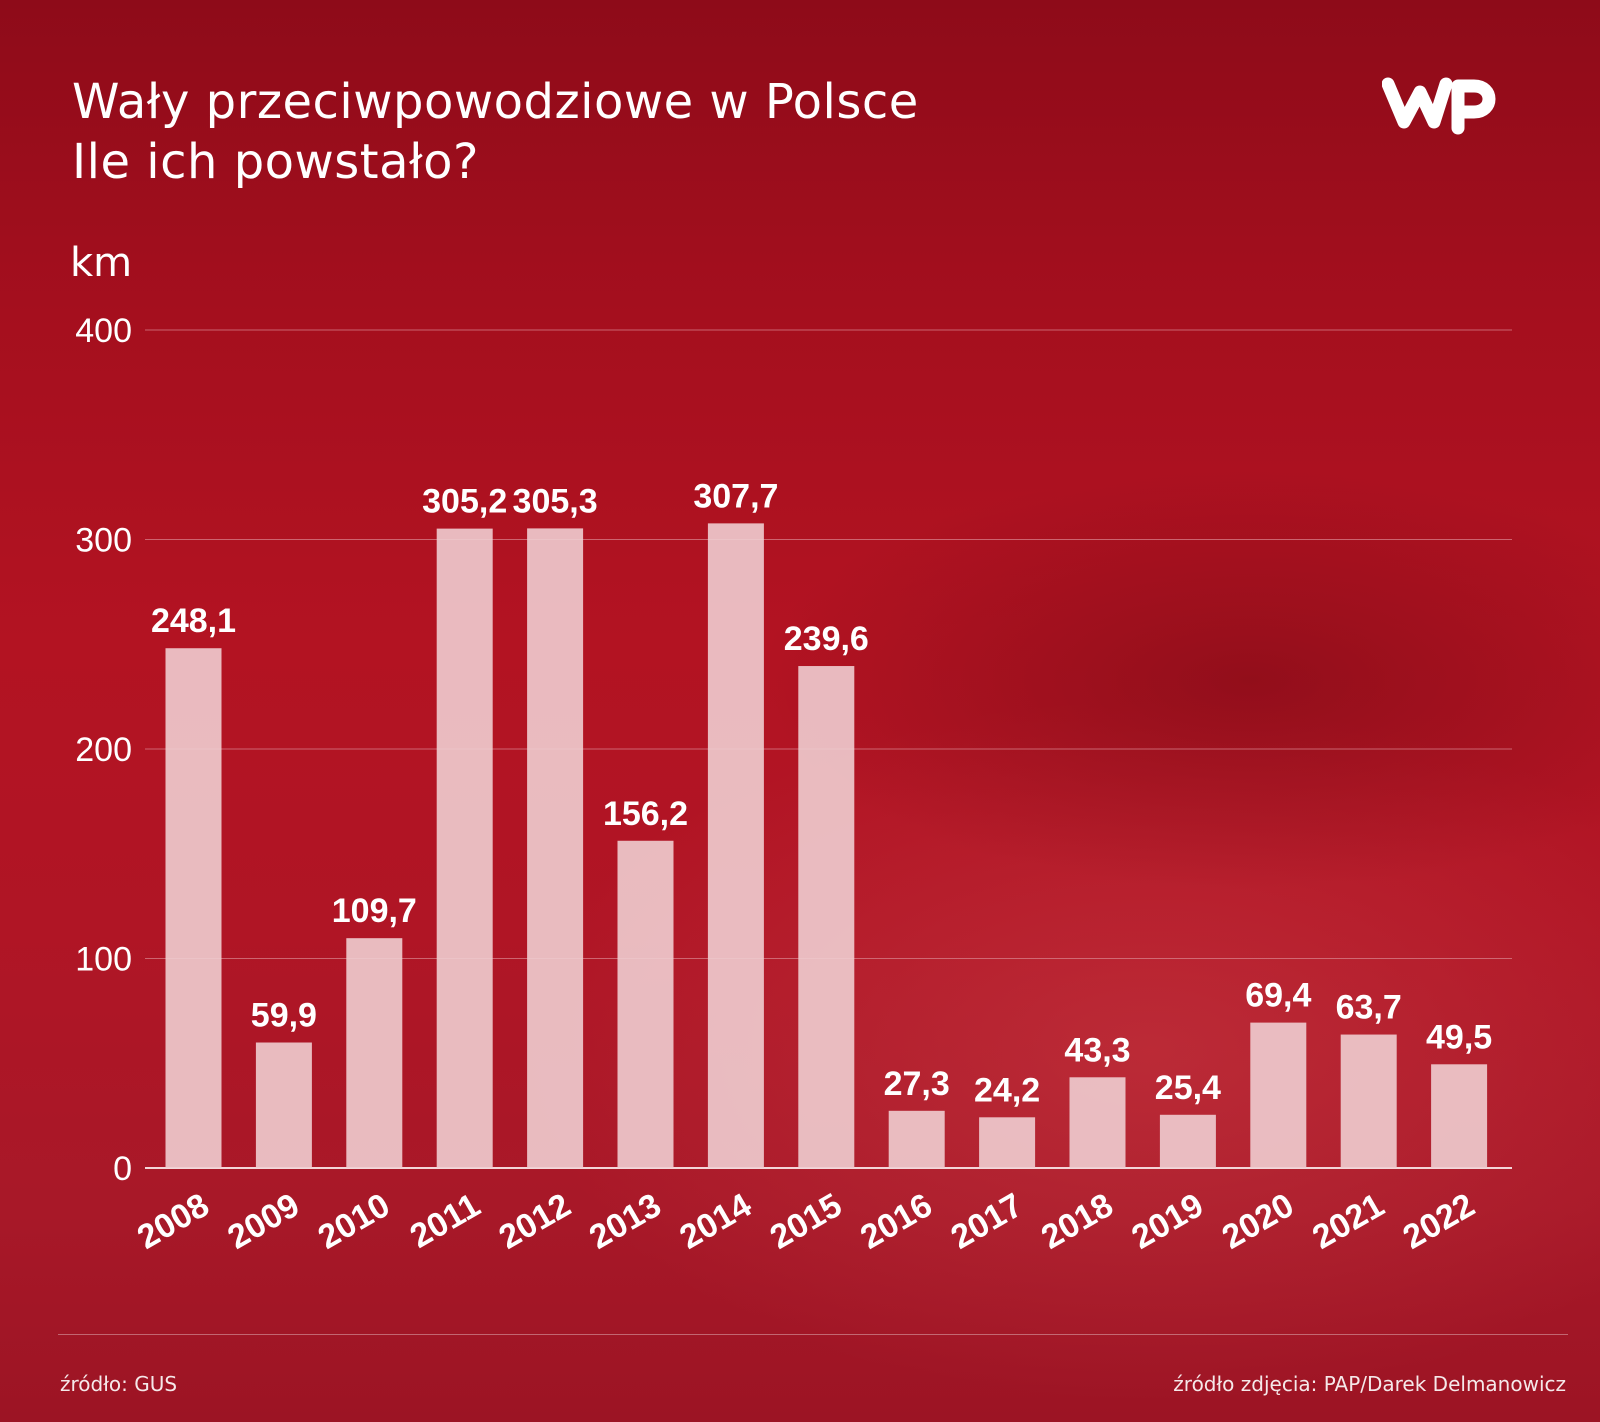 The width and height of the screenshot is (1600, 1422). What do you see at coordinates (1369, 1008) in the screenshot?
I see `data-label: 63,7` at bounding box center [1369, 1008].